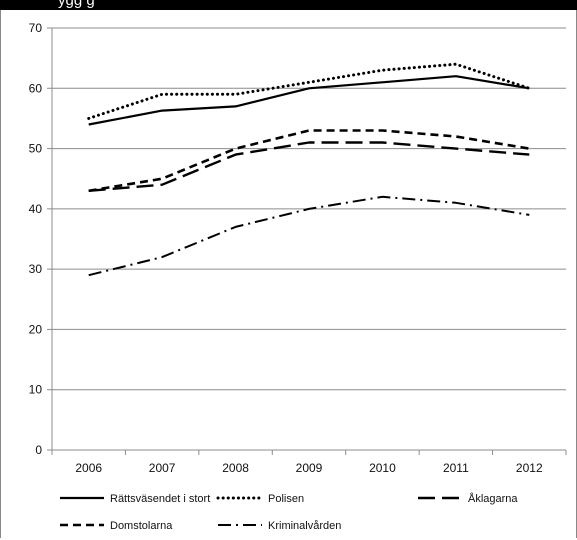  I want to click on y-tick-label: 70, so click(36, 28).